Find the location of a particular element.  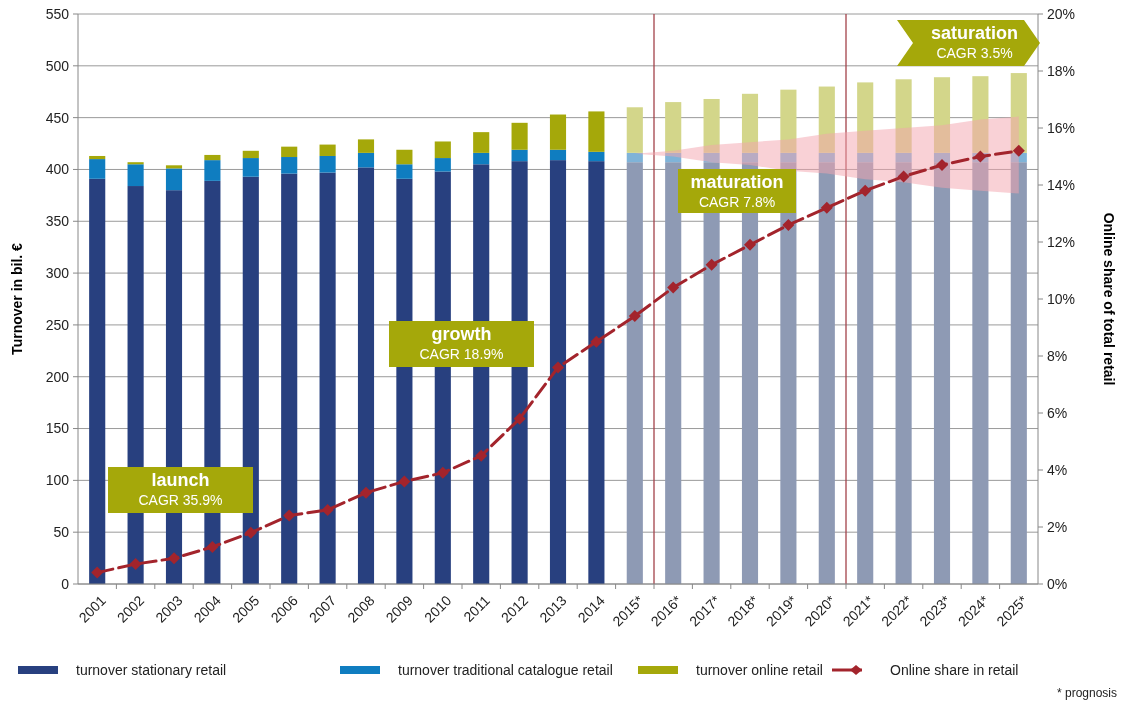

legend-label: turnover stationary retail is located at coordinates (151, 669).